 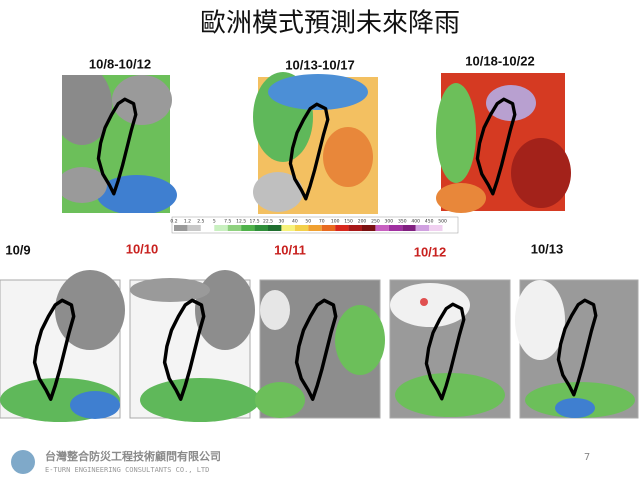 What do you see at coordinates (330, 24) in the screenshot?
I see `title: 歐洲模式預測未來降雨` at bounding box center [330, 24].